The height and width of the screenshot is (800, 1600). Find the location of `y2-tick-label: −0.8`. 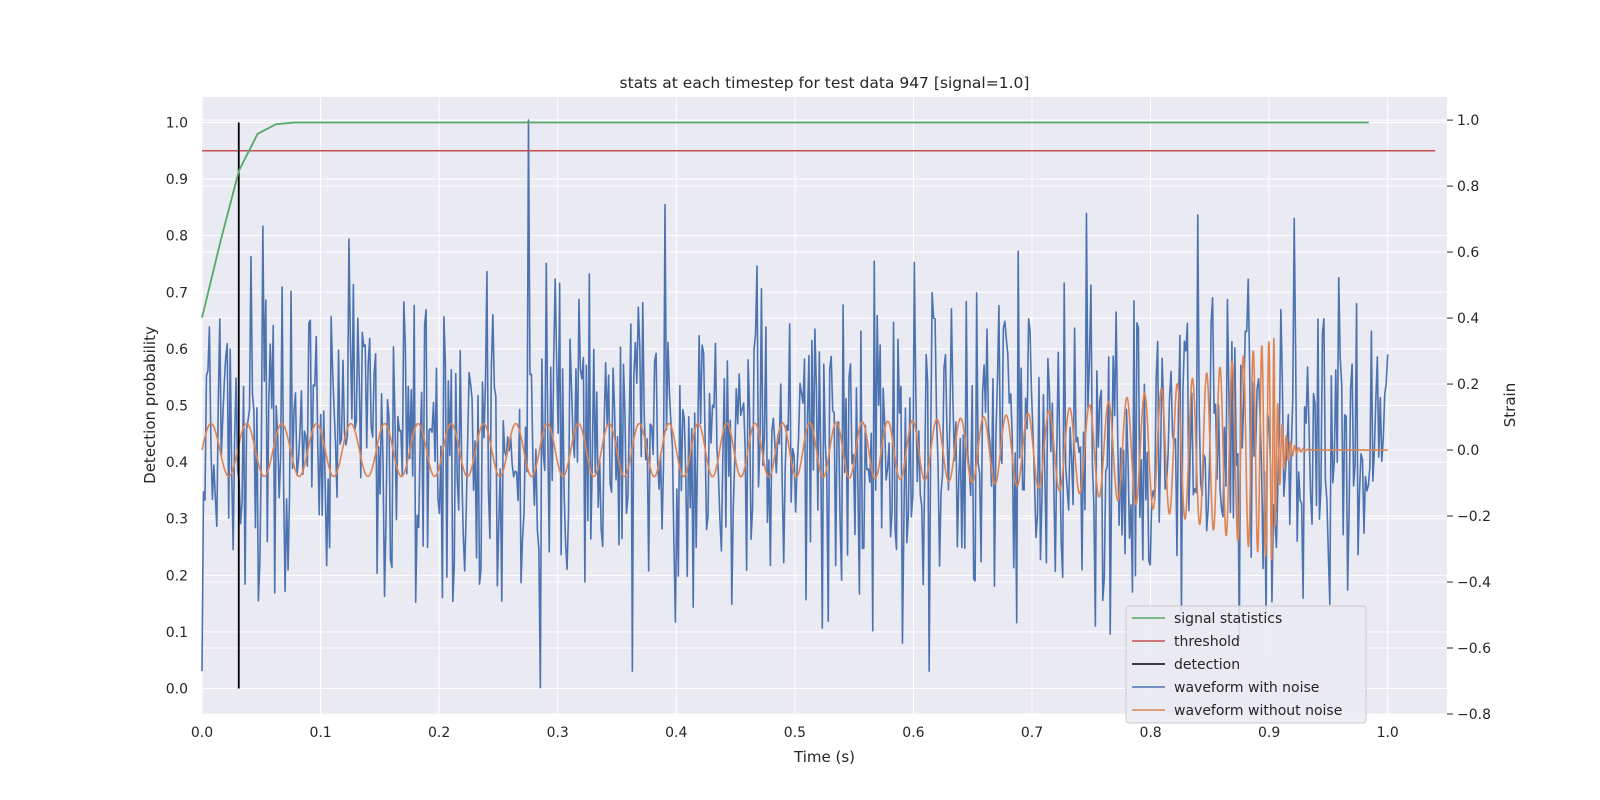

y2-tick-label: −0.8 is located at coordinates (1474, 715).